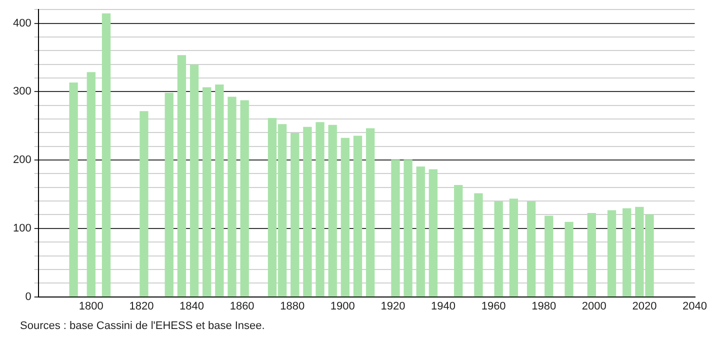 Image resolution: width=710 pixels, height=340 pixels. What do you see at coordinates (22, 228) in the screenshot?
I see `y-tick-label: 100` at bounding box center [22, 228].